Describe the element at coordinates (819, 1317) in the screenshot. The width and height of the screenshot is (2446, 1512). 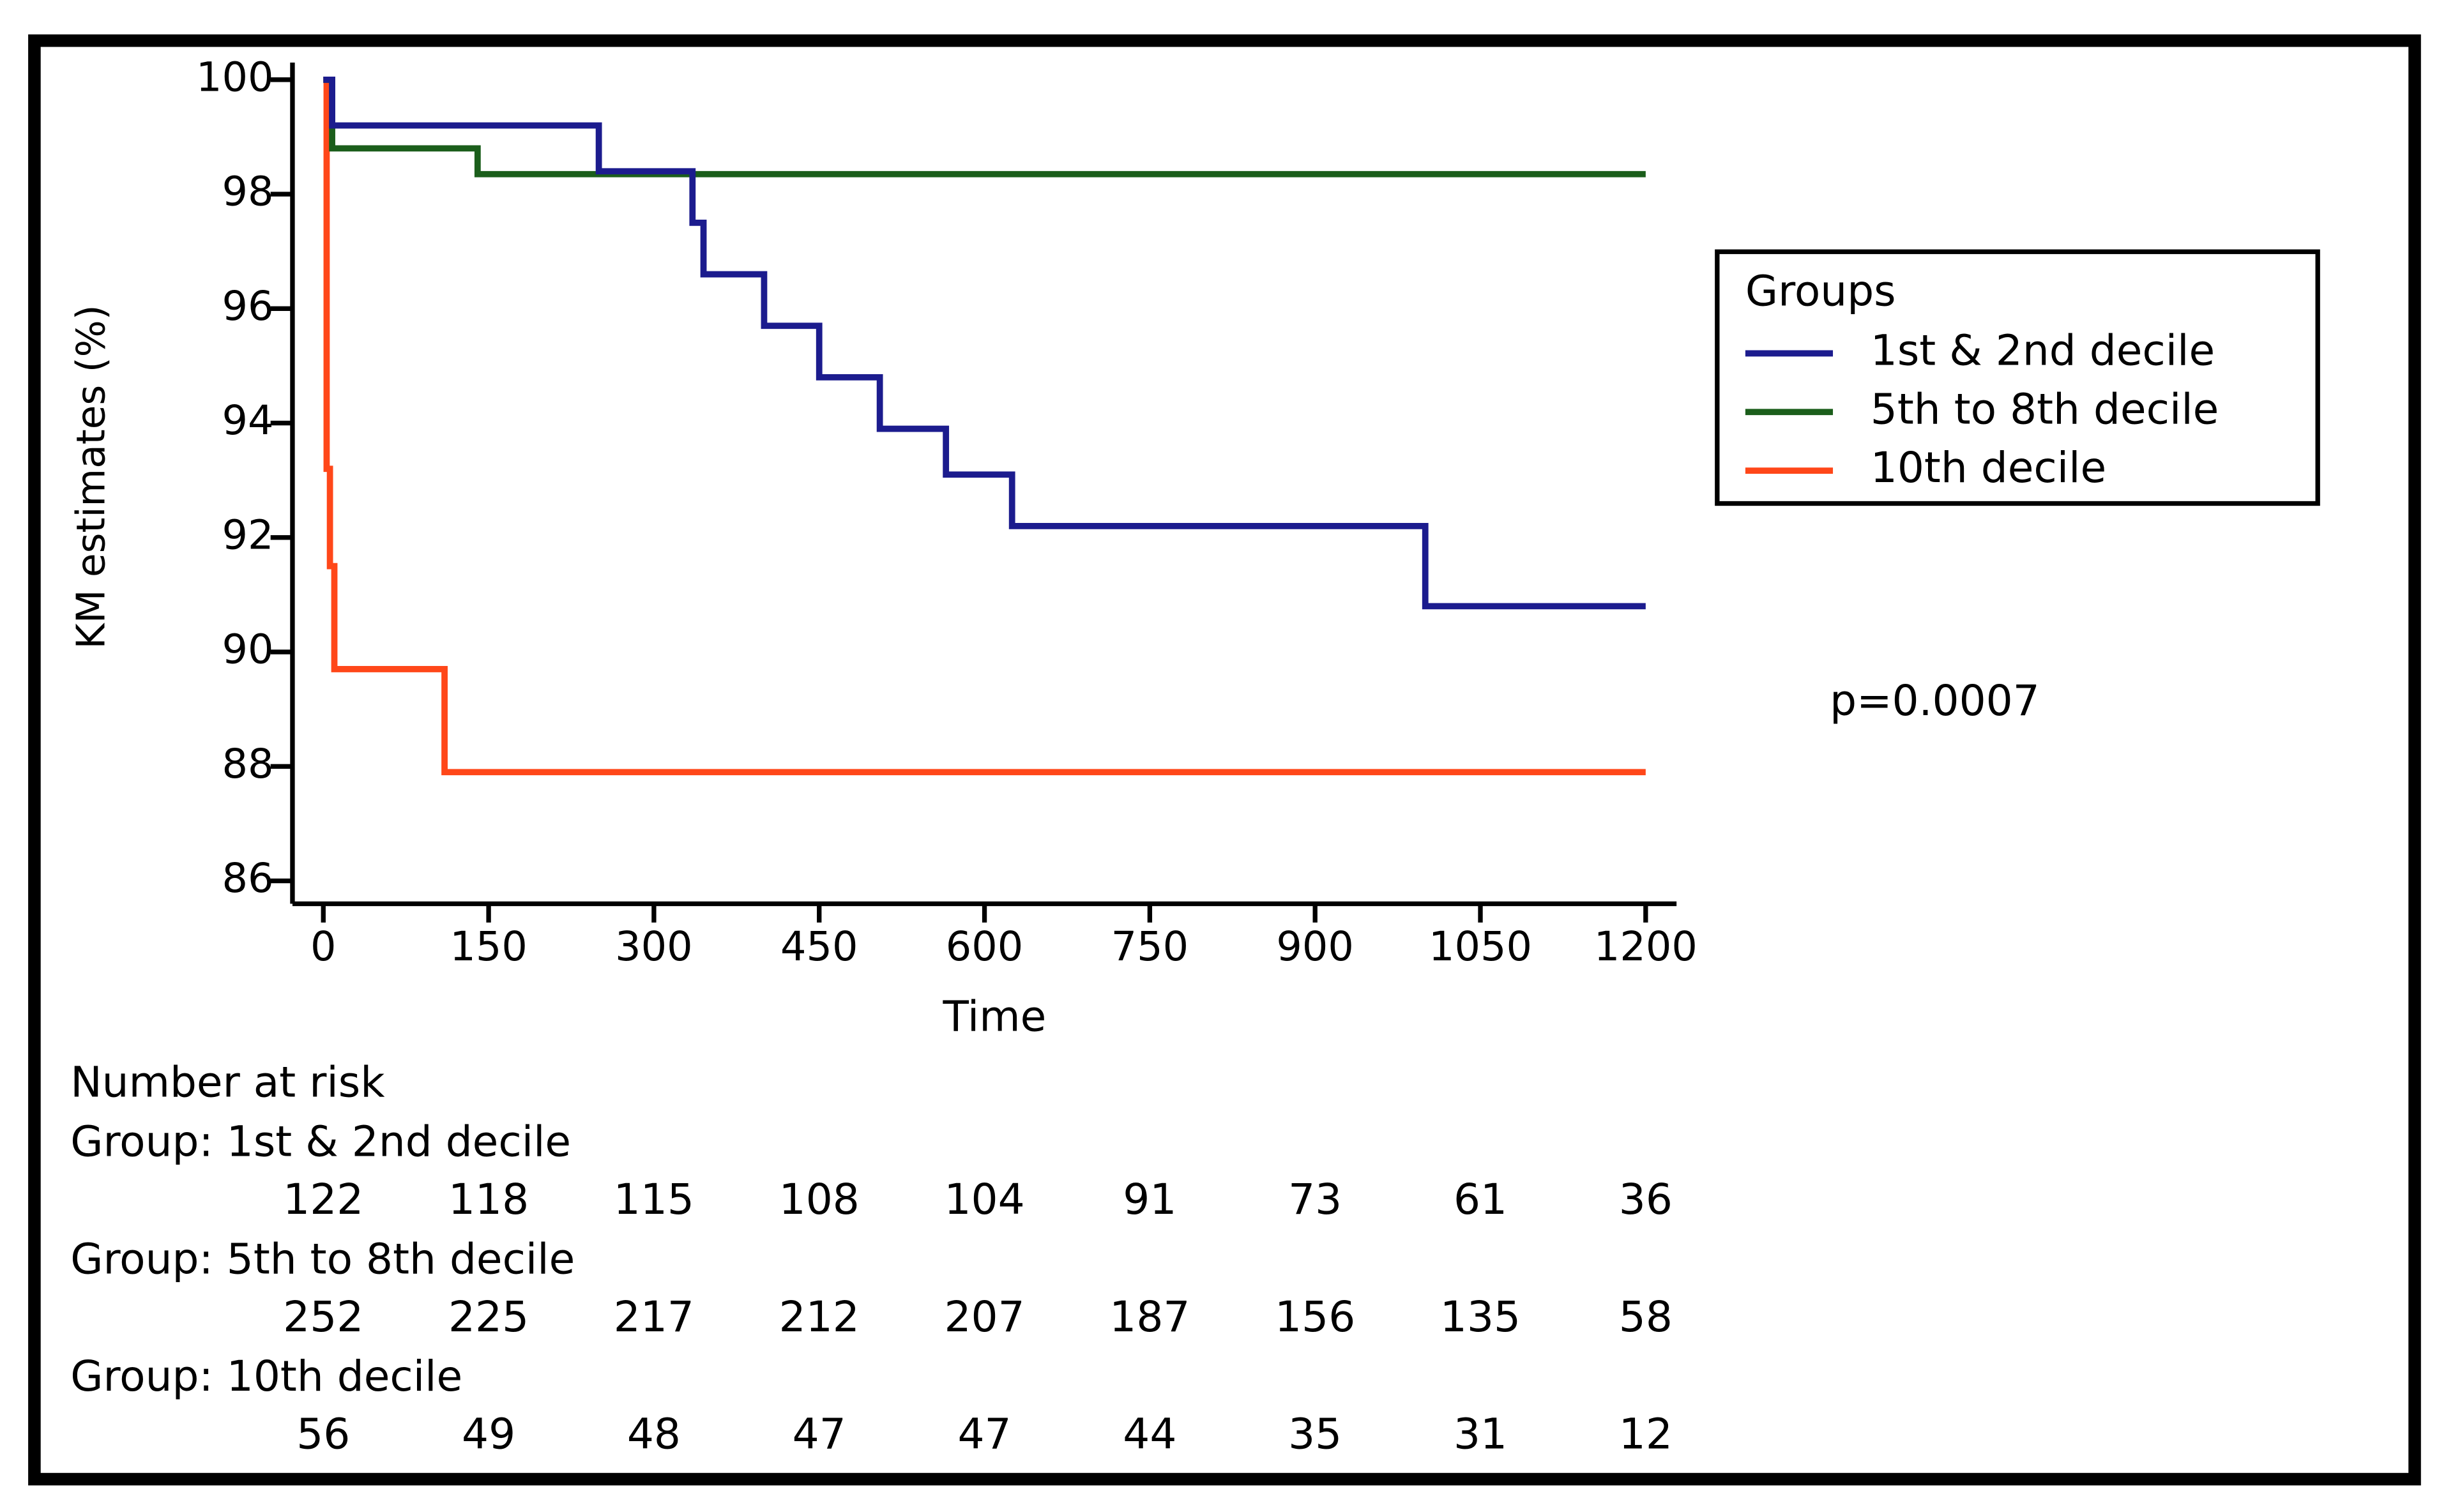
I see `risk-value: 212` at that location.